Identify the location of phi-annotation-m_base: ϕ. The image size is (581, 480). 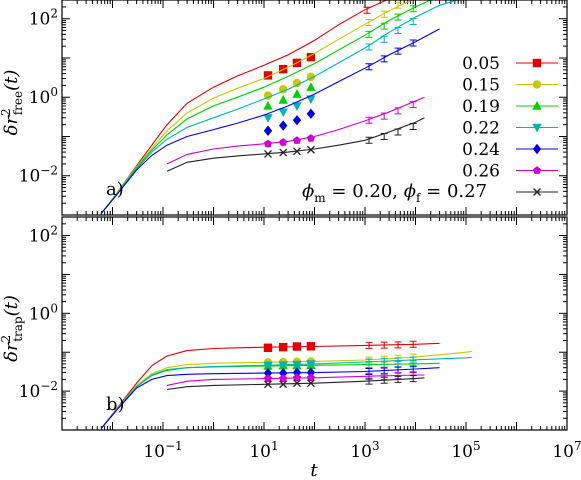
(308, 191).